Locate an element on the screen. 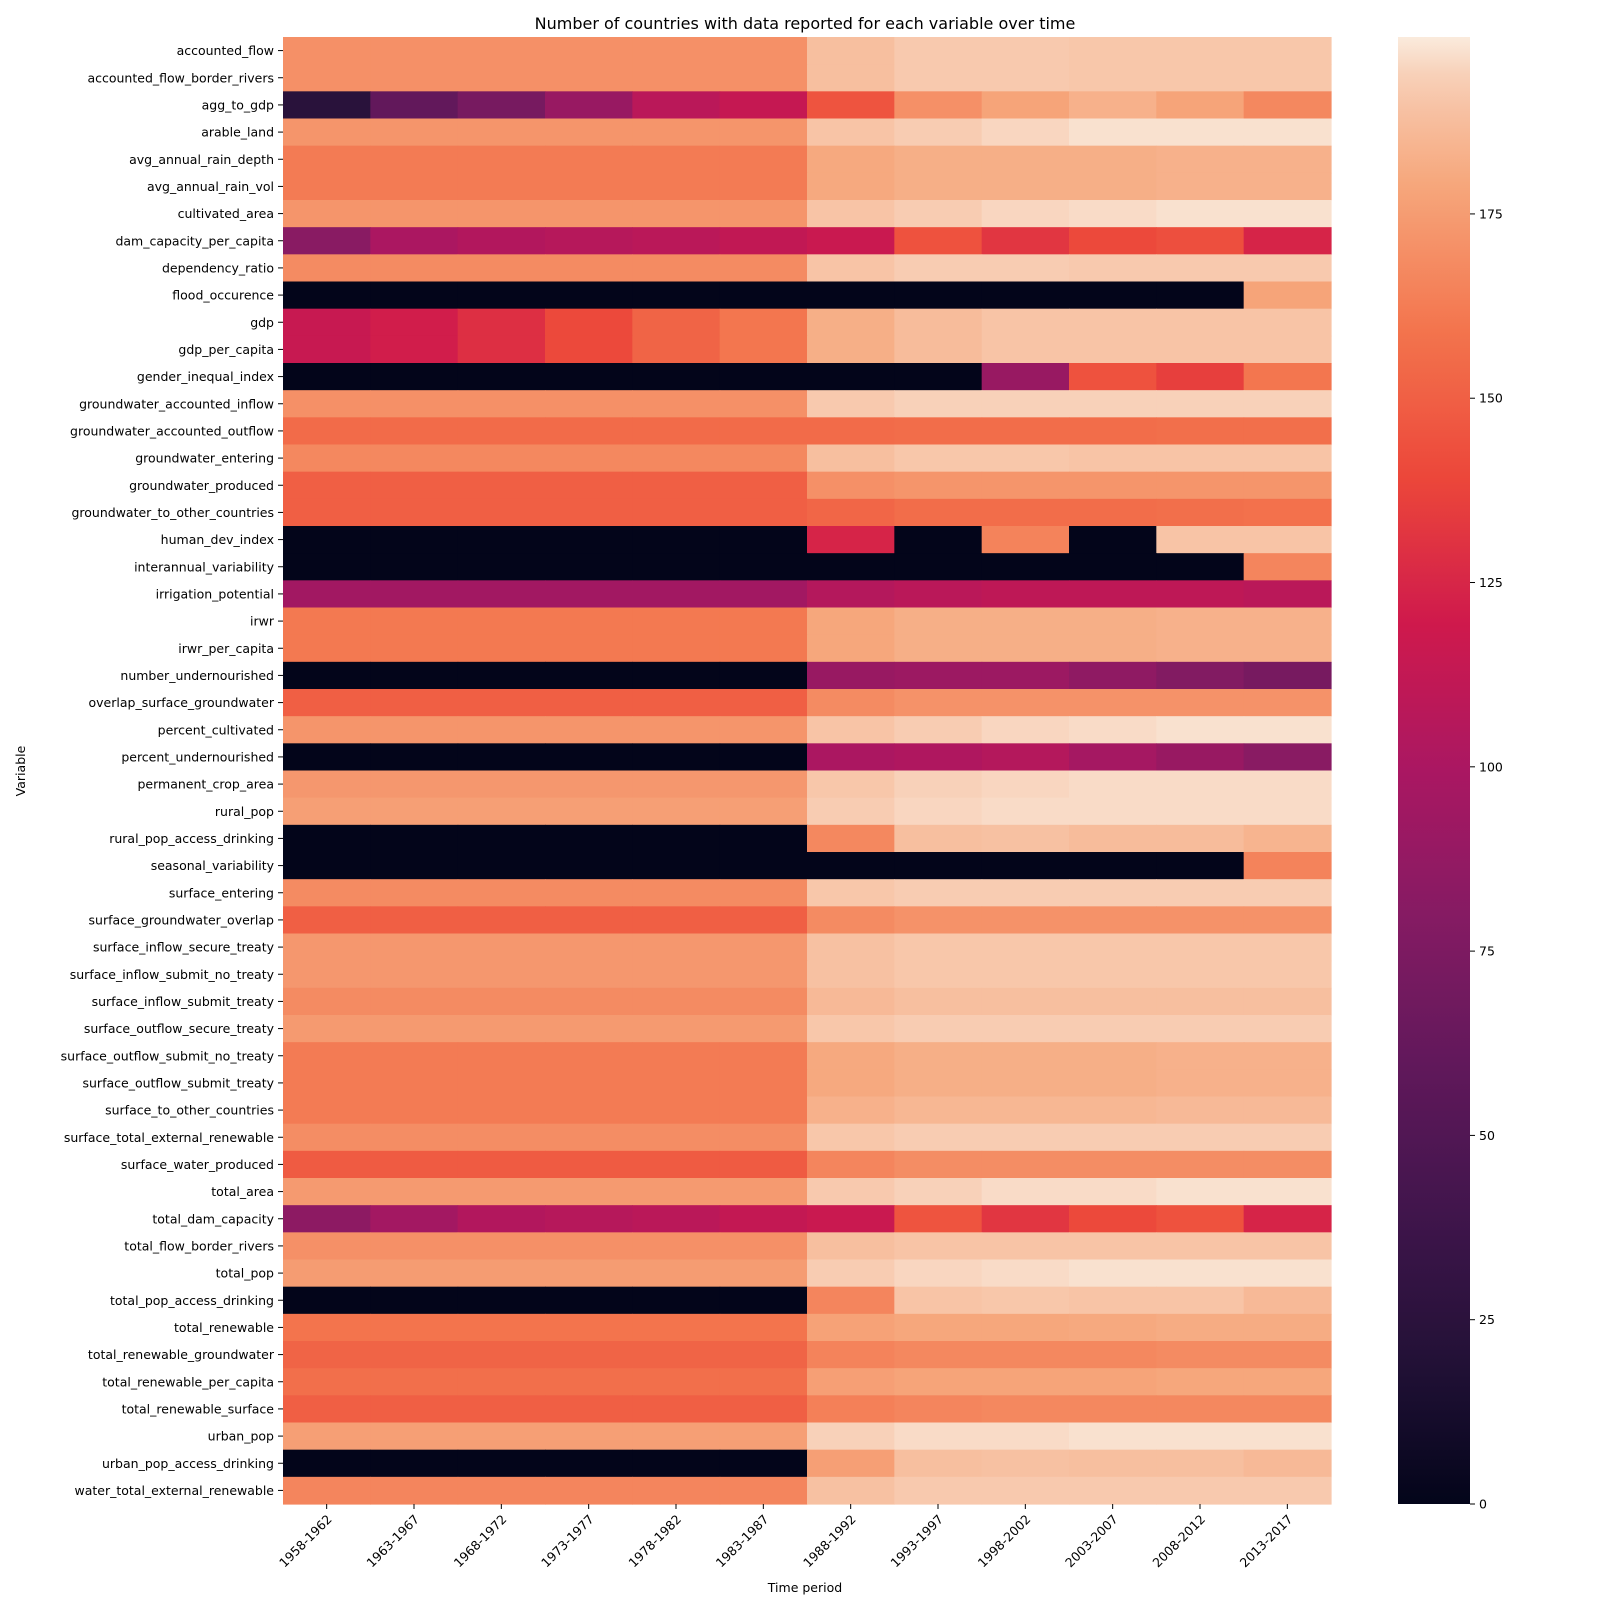 The height and width of the screenshot is (1600, 1600). y-tick-label: gender_inequal_index is located at coordinates (205, 376).